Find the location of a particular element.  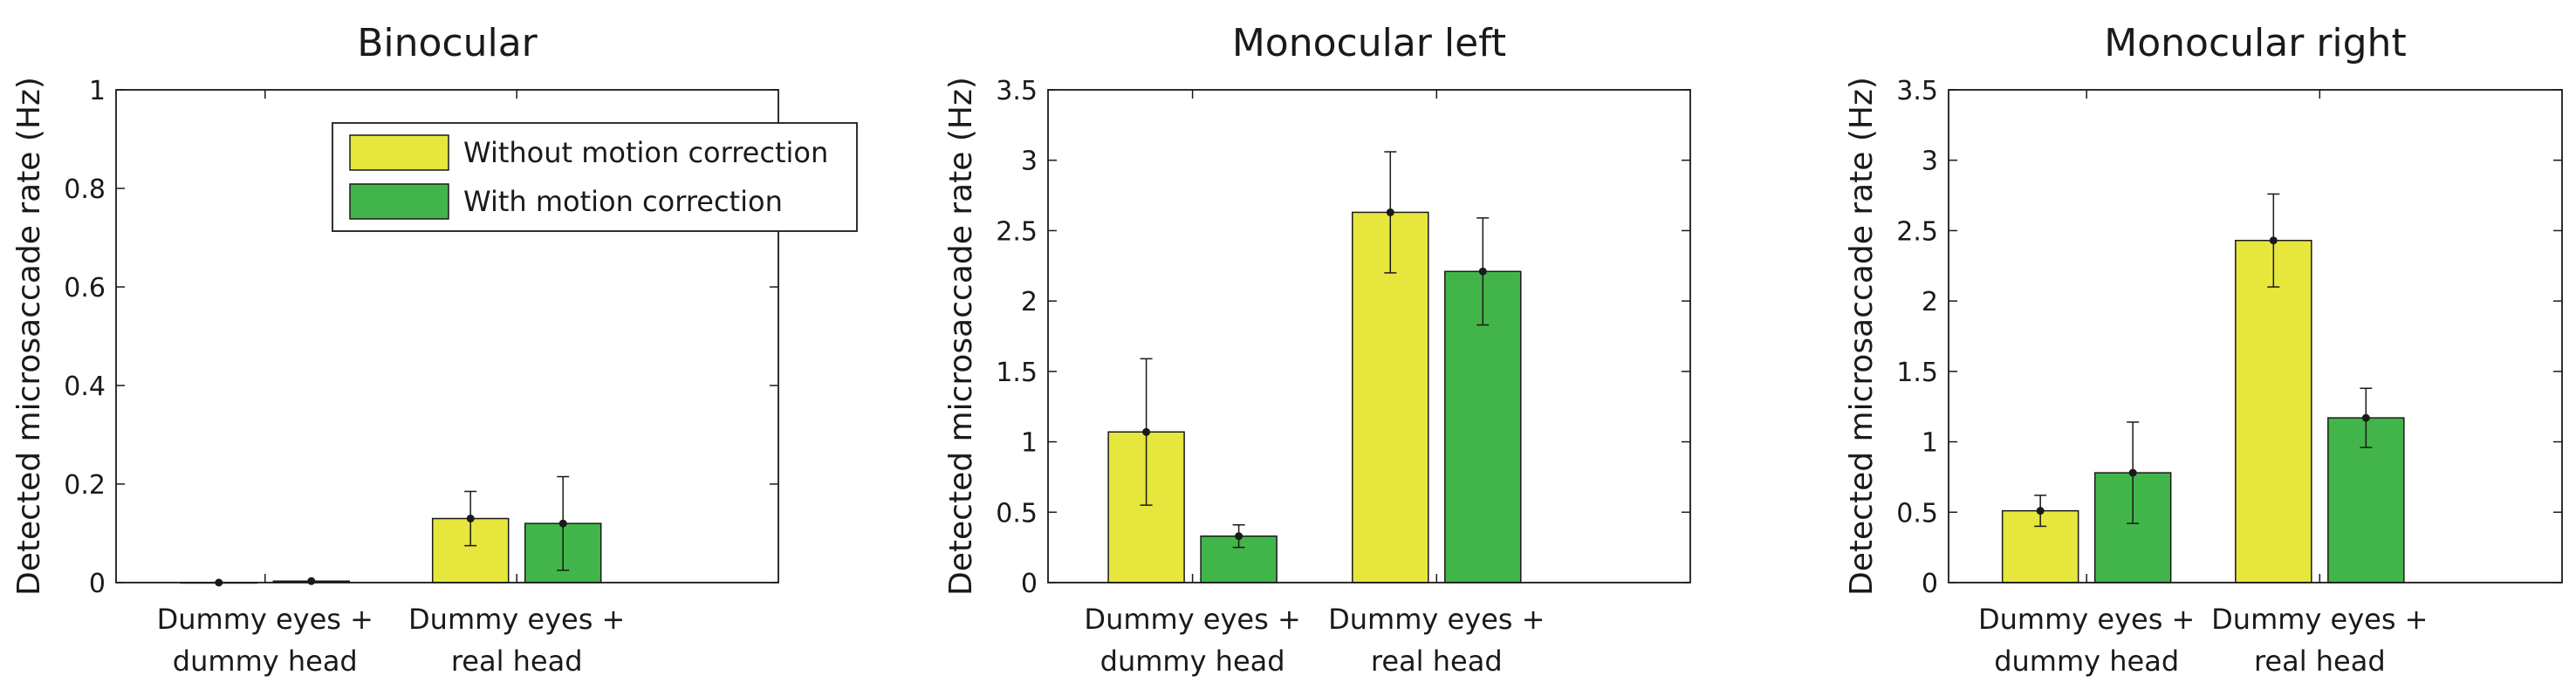

y-tick-label: 0.4 is located at coordinates (85, 387).